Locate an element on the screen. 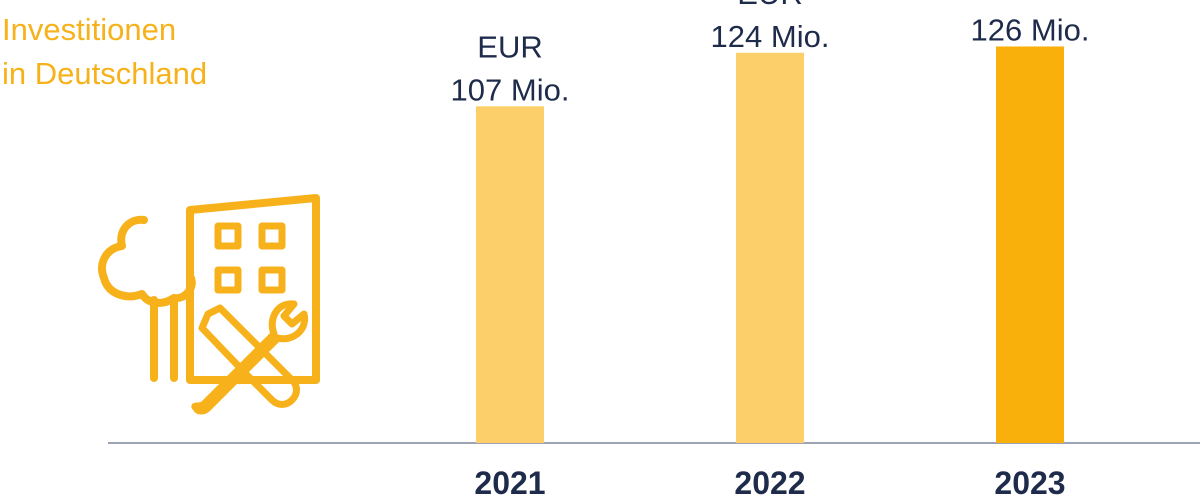 This screenshot has height=500, width=1200. x-tick-label-2023: 2023 is located at coordinates (1029, 482).